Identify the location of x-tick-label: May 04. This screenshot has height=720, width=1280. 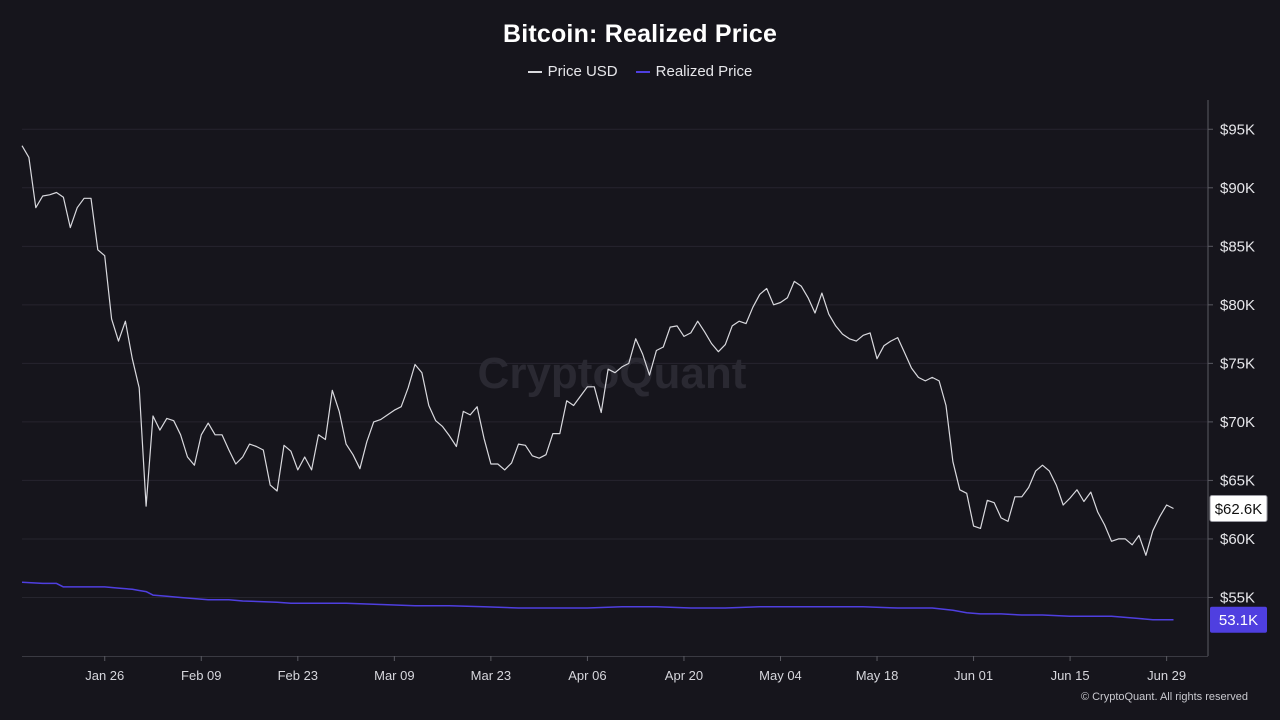
(780, 675).